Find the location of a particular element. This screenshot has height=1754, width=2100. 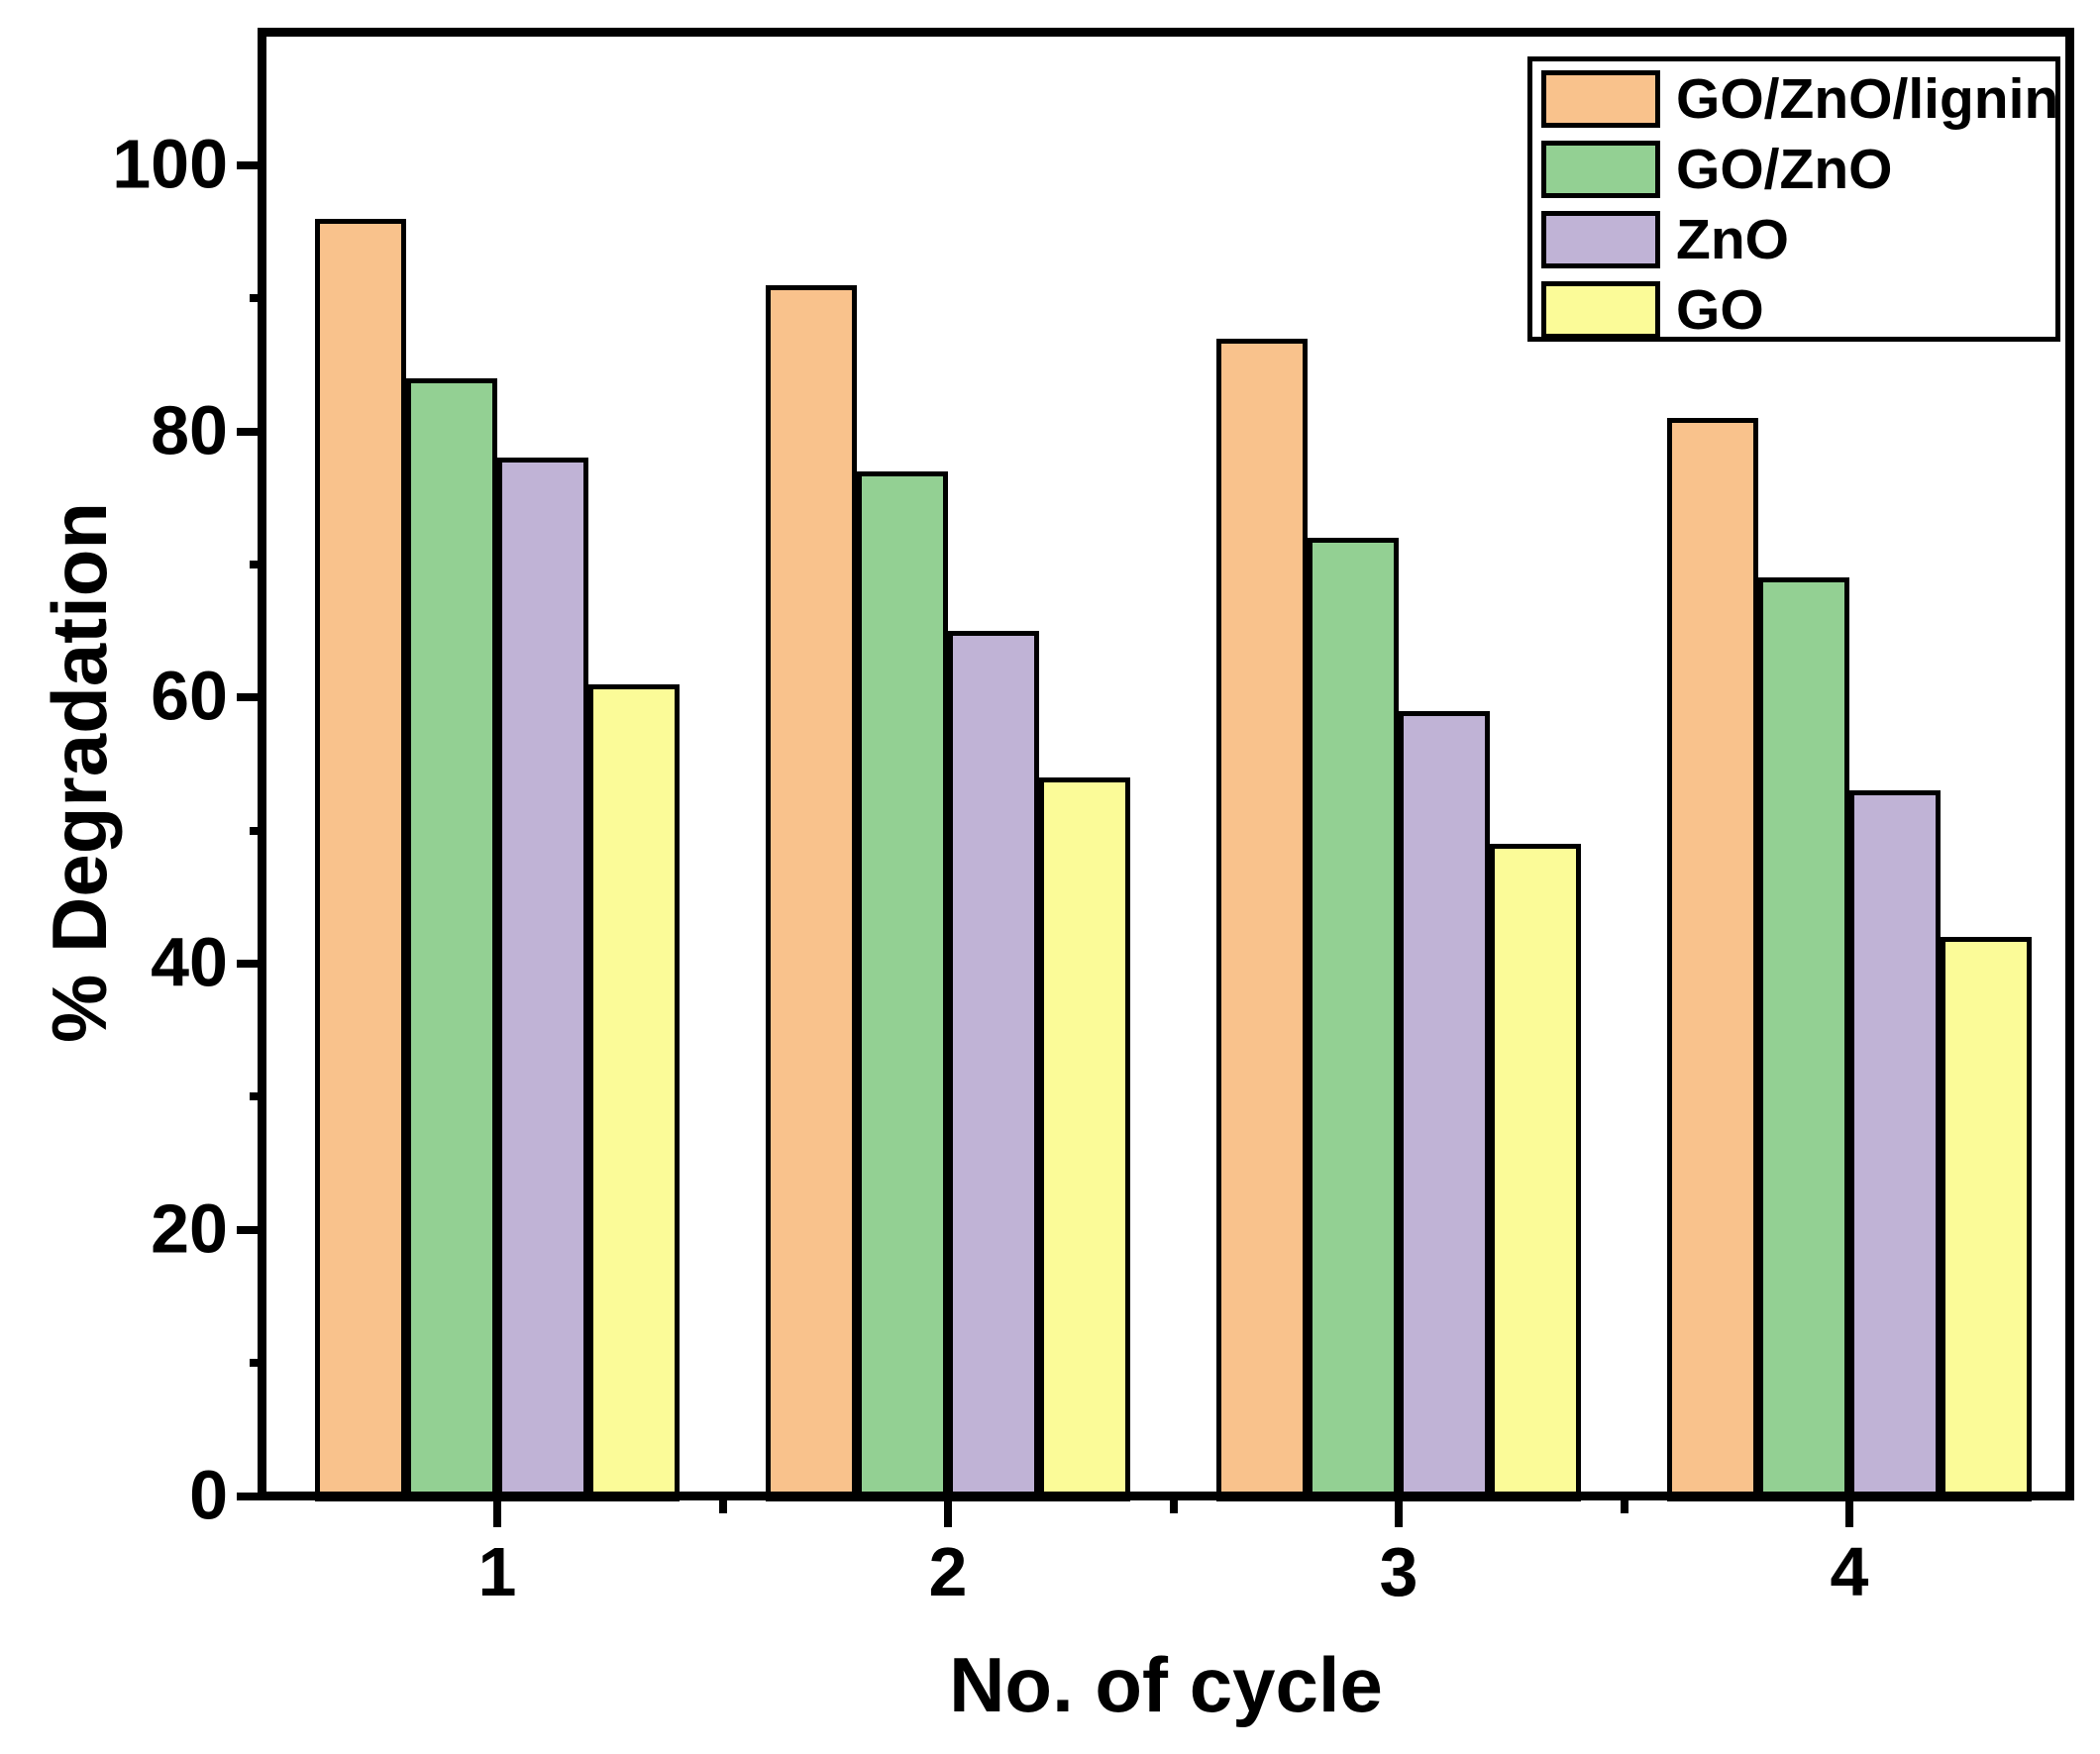

legend-item-zno: ZnO is located at coordinates (1798, 239).